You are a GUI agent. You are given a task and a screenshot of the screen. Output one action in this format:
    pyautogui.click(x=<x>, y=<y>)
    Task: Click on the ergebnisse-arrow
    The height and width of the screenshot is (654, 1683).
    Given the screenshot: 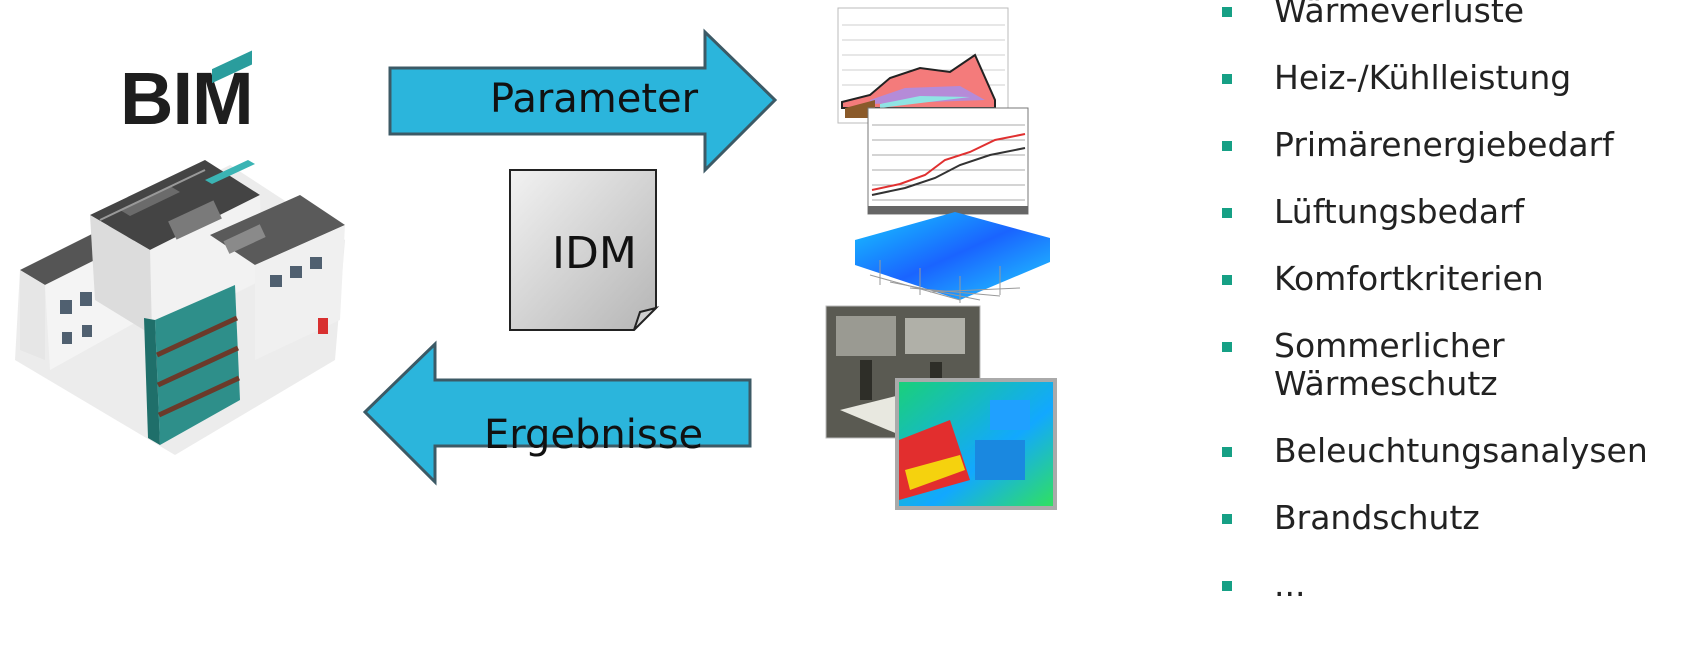 What is the action you would take?
    pyautogui.click(x=557, y=413)
    